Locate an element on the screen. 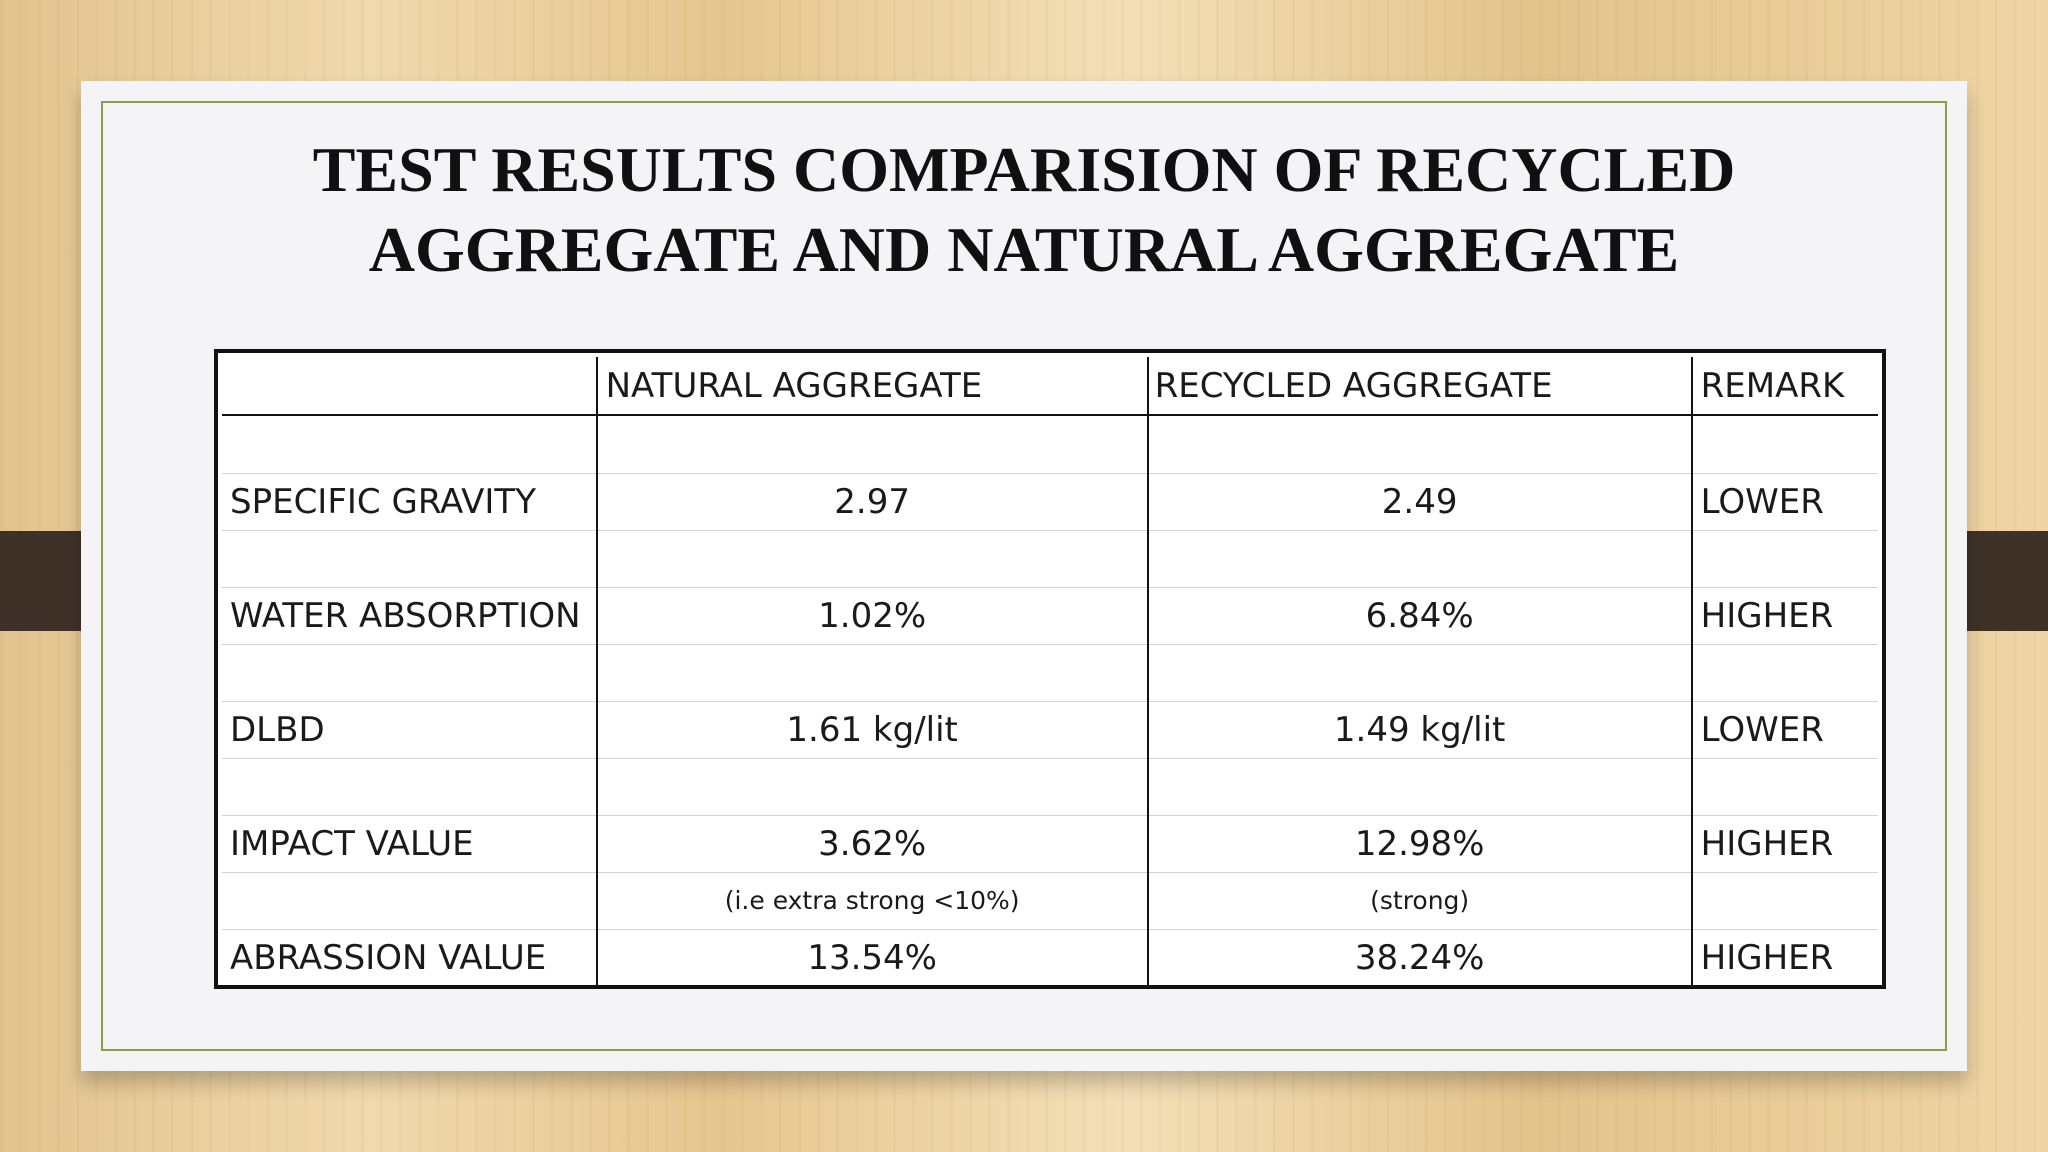 This screenshot has width=2048, height=1152. row-label: WATER ABSORPTION is located at coordinates (410, 615).